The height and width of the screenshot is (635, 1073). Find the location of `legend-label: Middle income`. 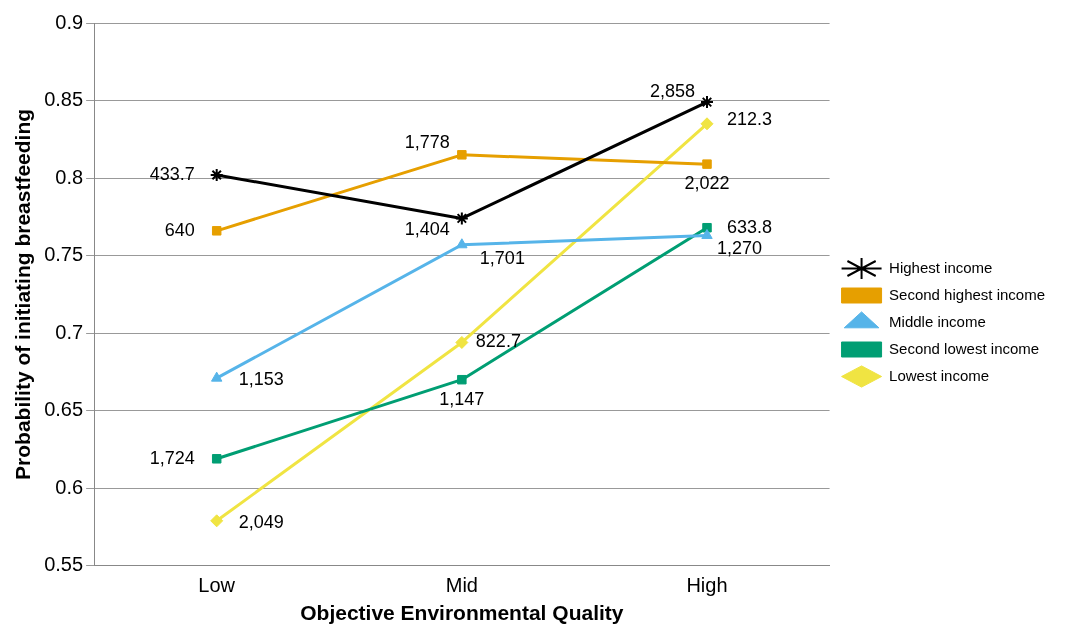

legend-label: Middle income is located at coordinates (937, 321).